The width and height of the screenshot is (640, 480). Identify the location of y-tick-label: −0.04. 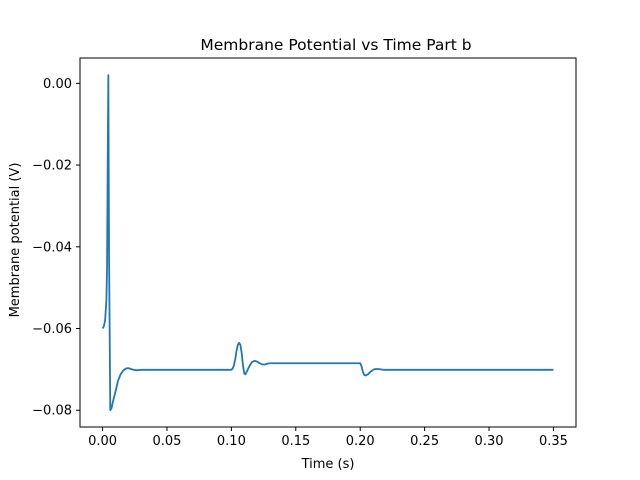
(52, 247).